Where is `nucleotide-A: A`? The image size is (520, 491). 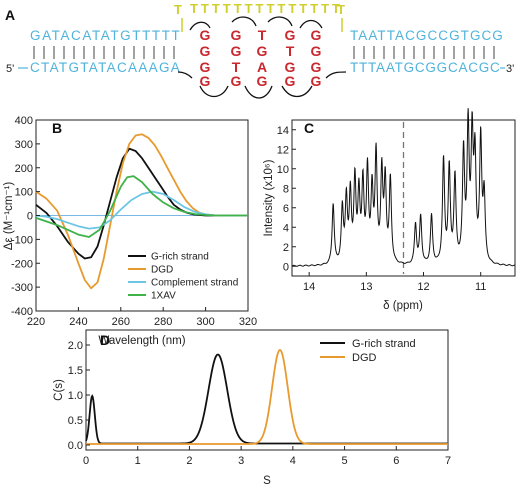 nucleotide-A: A is located at coordinates (262, 67).